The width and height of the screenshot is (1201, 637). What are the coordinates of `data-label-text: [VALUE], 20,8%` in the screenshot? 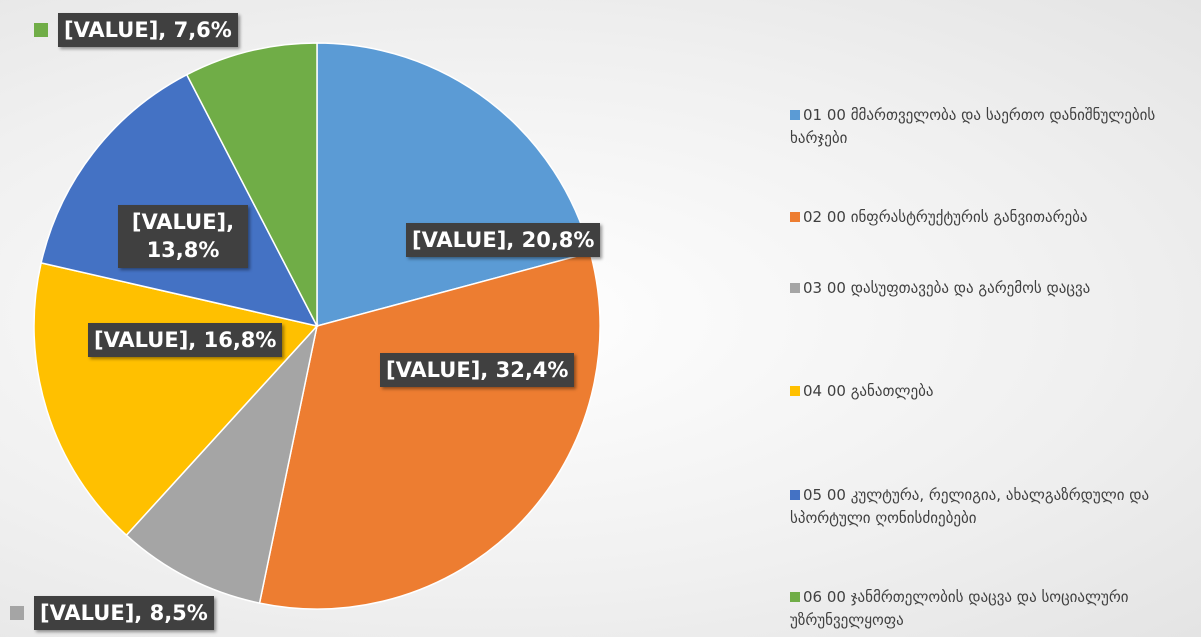 It's located at (503, 240).